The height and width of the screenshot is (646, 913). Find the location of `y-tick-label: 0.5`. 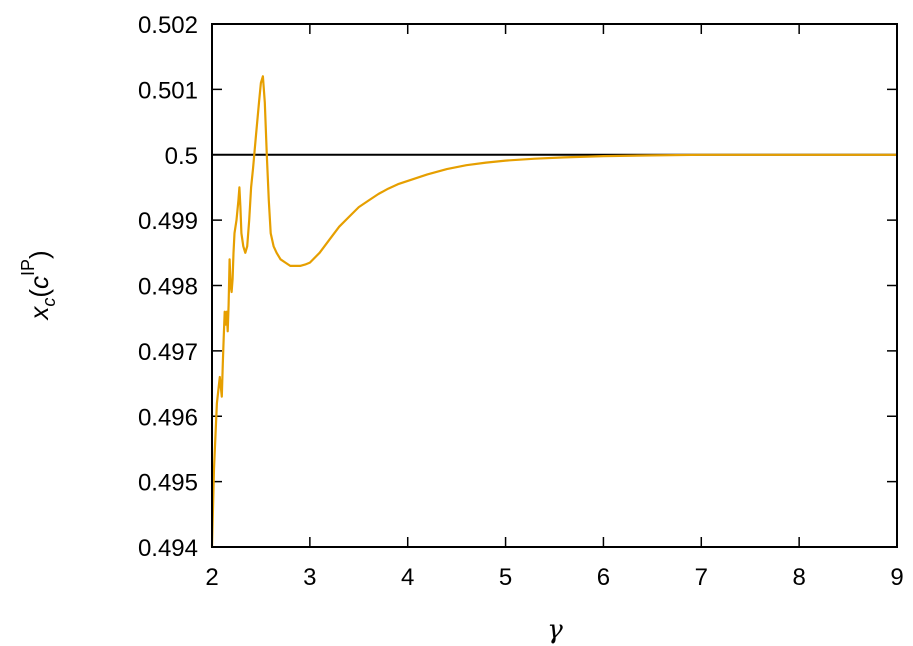

y-tick-label: 0.5 is located at coordinates (181, 156).